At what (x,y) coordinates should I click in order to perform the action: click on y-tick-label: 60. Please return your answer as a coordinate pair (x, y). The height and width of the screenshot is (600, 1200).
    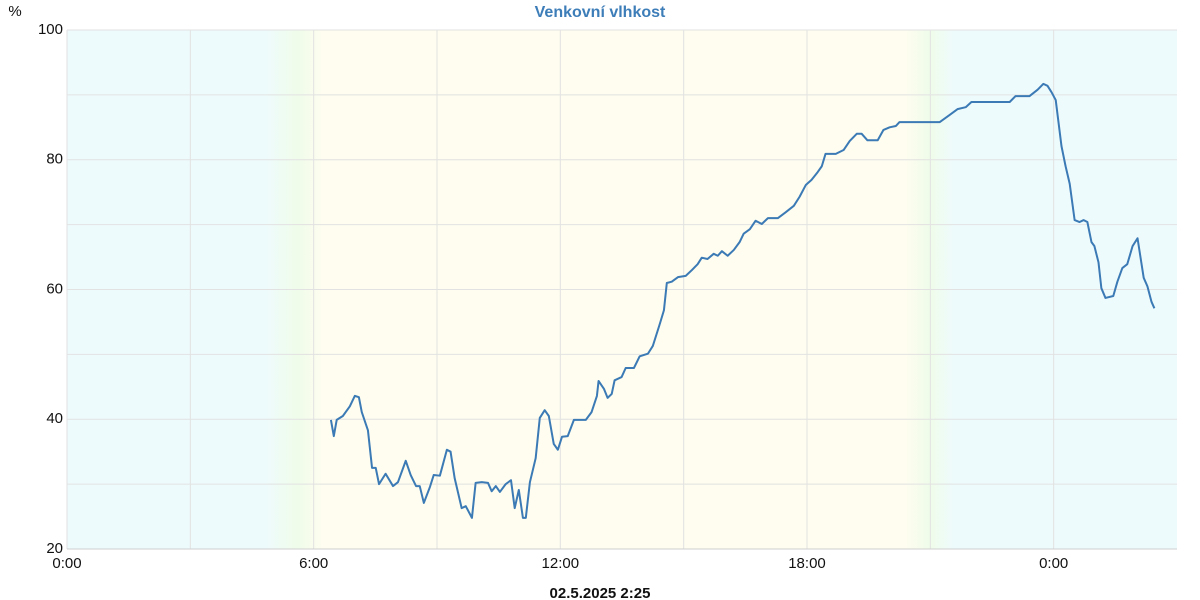
    Looking at the image, I should click on (54, 288).